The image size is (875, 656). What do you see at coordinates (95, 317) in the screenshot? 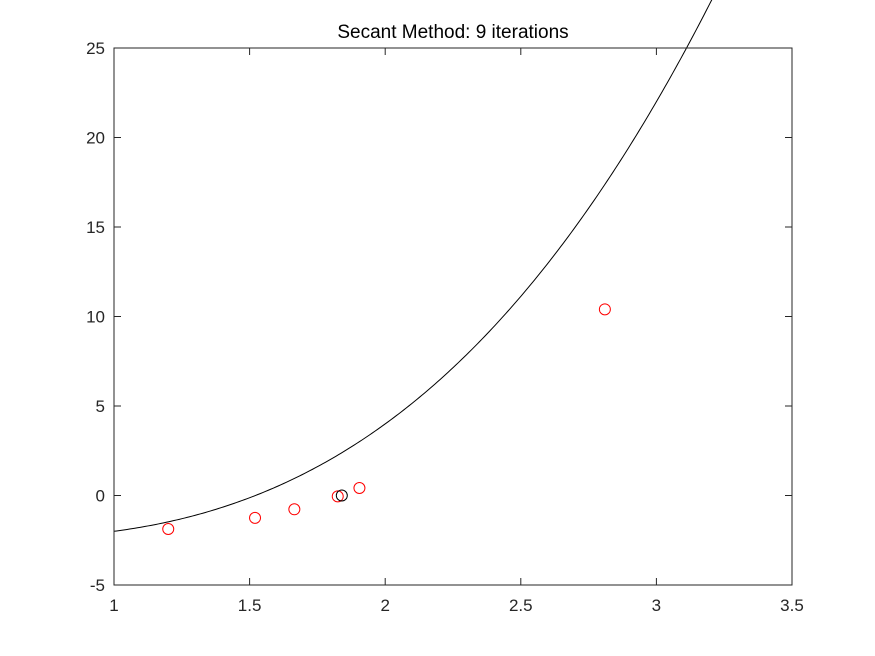
I see `y-tick-label: 10` at bounding box center [95, 317].